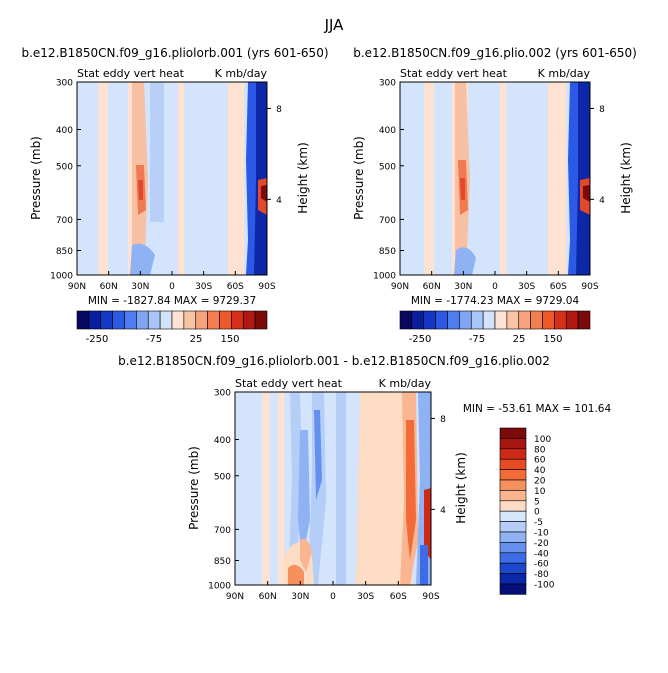  Describe the element at coordinates (461, 487) in the screenshot. I see `panel-c-ylabel-right: Height (km)` at that location.